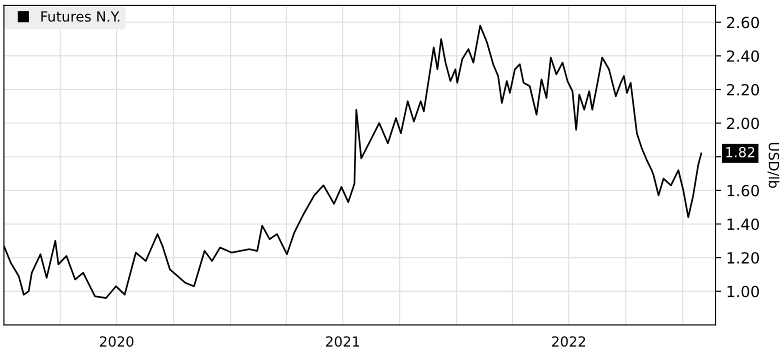 Image resolution: width=782 pixels, height=361 pixels. I want to click on y-axis-title: USD/lb, so click(774, 165).